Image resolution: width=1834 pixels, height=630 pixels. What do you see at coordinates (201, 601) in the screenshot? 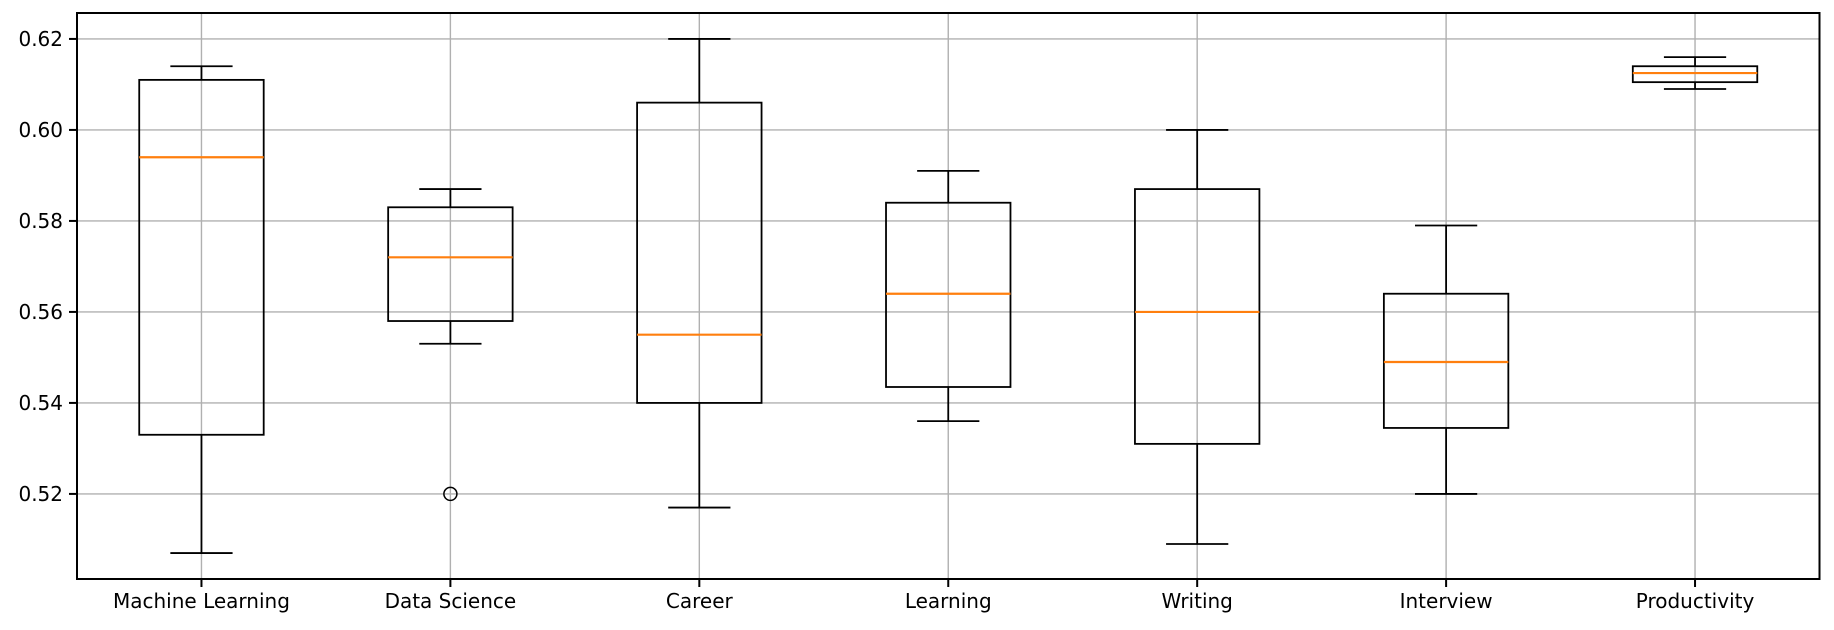
I see `x-tick-label: Machine Learning` at bounding box center [201, 601].